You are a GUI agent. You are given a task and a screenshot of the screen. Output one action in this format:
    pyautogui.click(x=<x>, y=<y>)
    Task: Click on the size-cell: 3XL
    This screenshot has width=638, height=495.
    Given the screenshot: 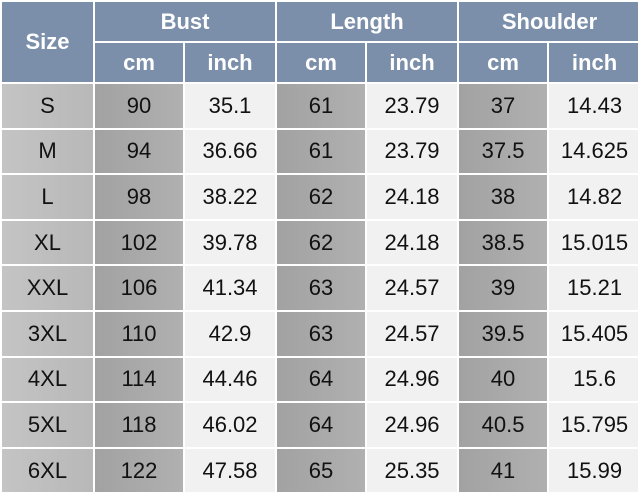 What is the action you would take?
    pyautogui.click(x=47, y=333)
    